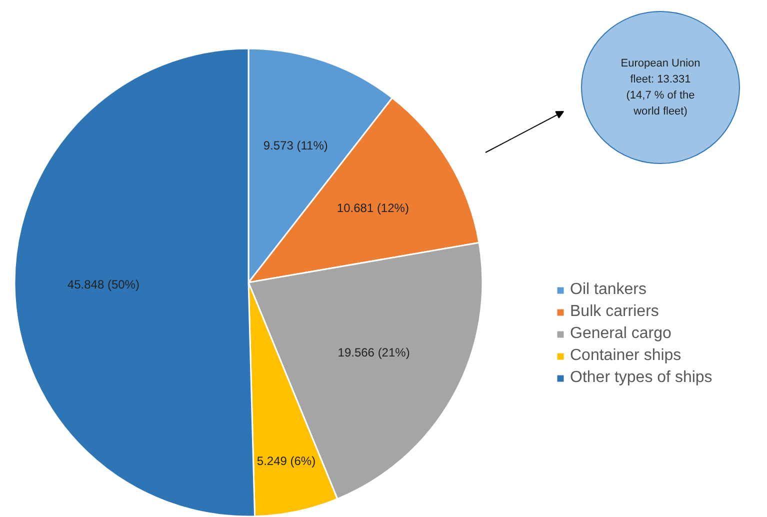  Describe the element at coordinates (372, 207) in the screenshot. I see `data-label: 10.681 (12%)` at that location.